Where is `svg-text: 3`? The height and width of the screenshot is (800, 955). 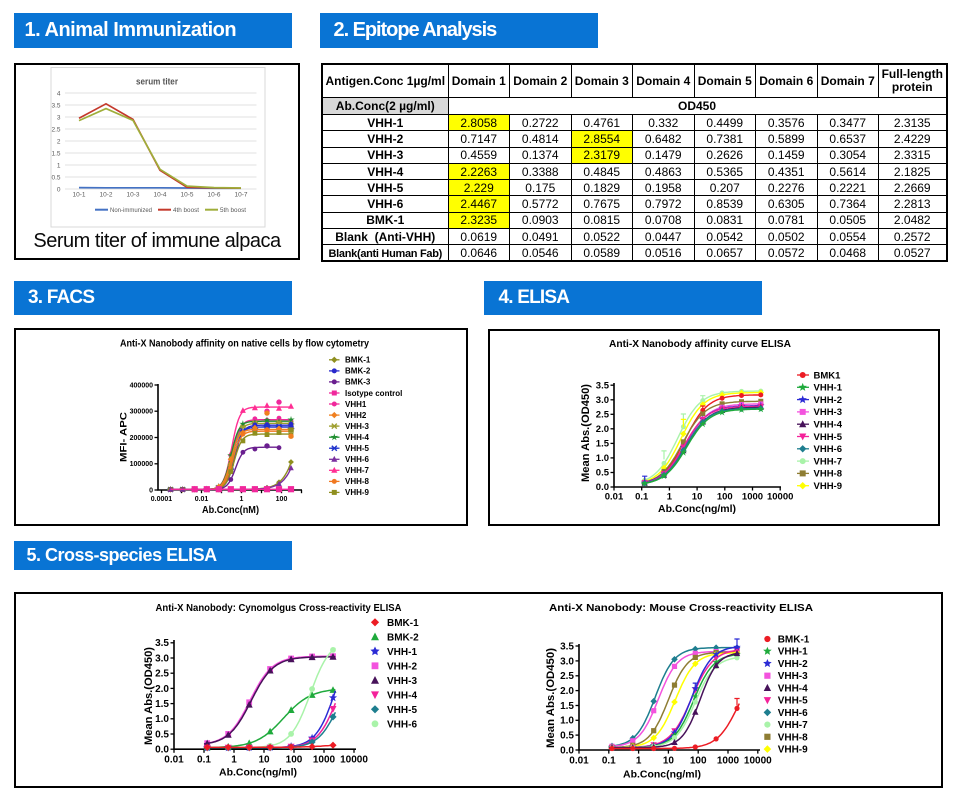
svg-text: 3 is located at coordinates (59, 117).